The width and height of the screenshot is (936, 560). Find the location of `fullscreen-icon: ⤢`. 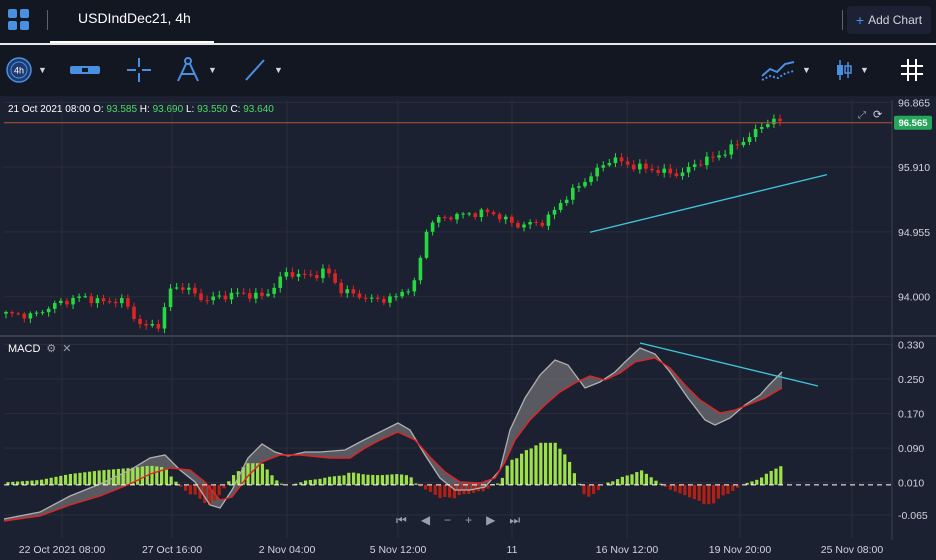

fullscreen-icon: ⤢ is located at coordinates (862, 115).